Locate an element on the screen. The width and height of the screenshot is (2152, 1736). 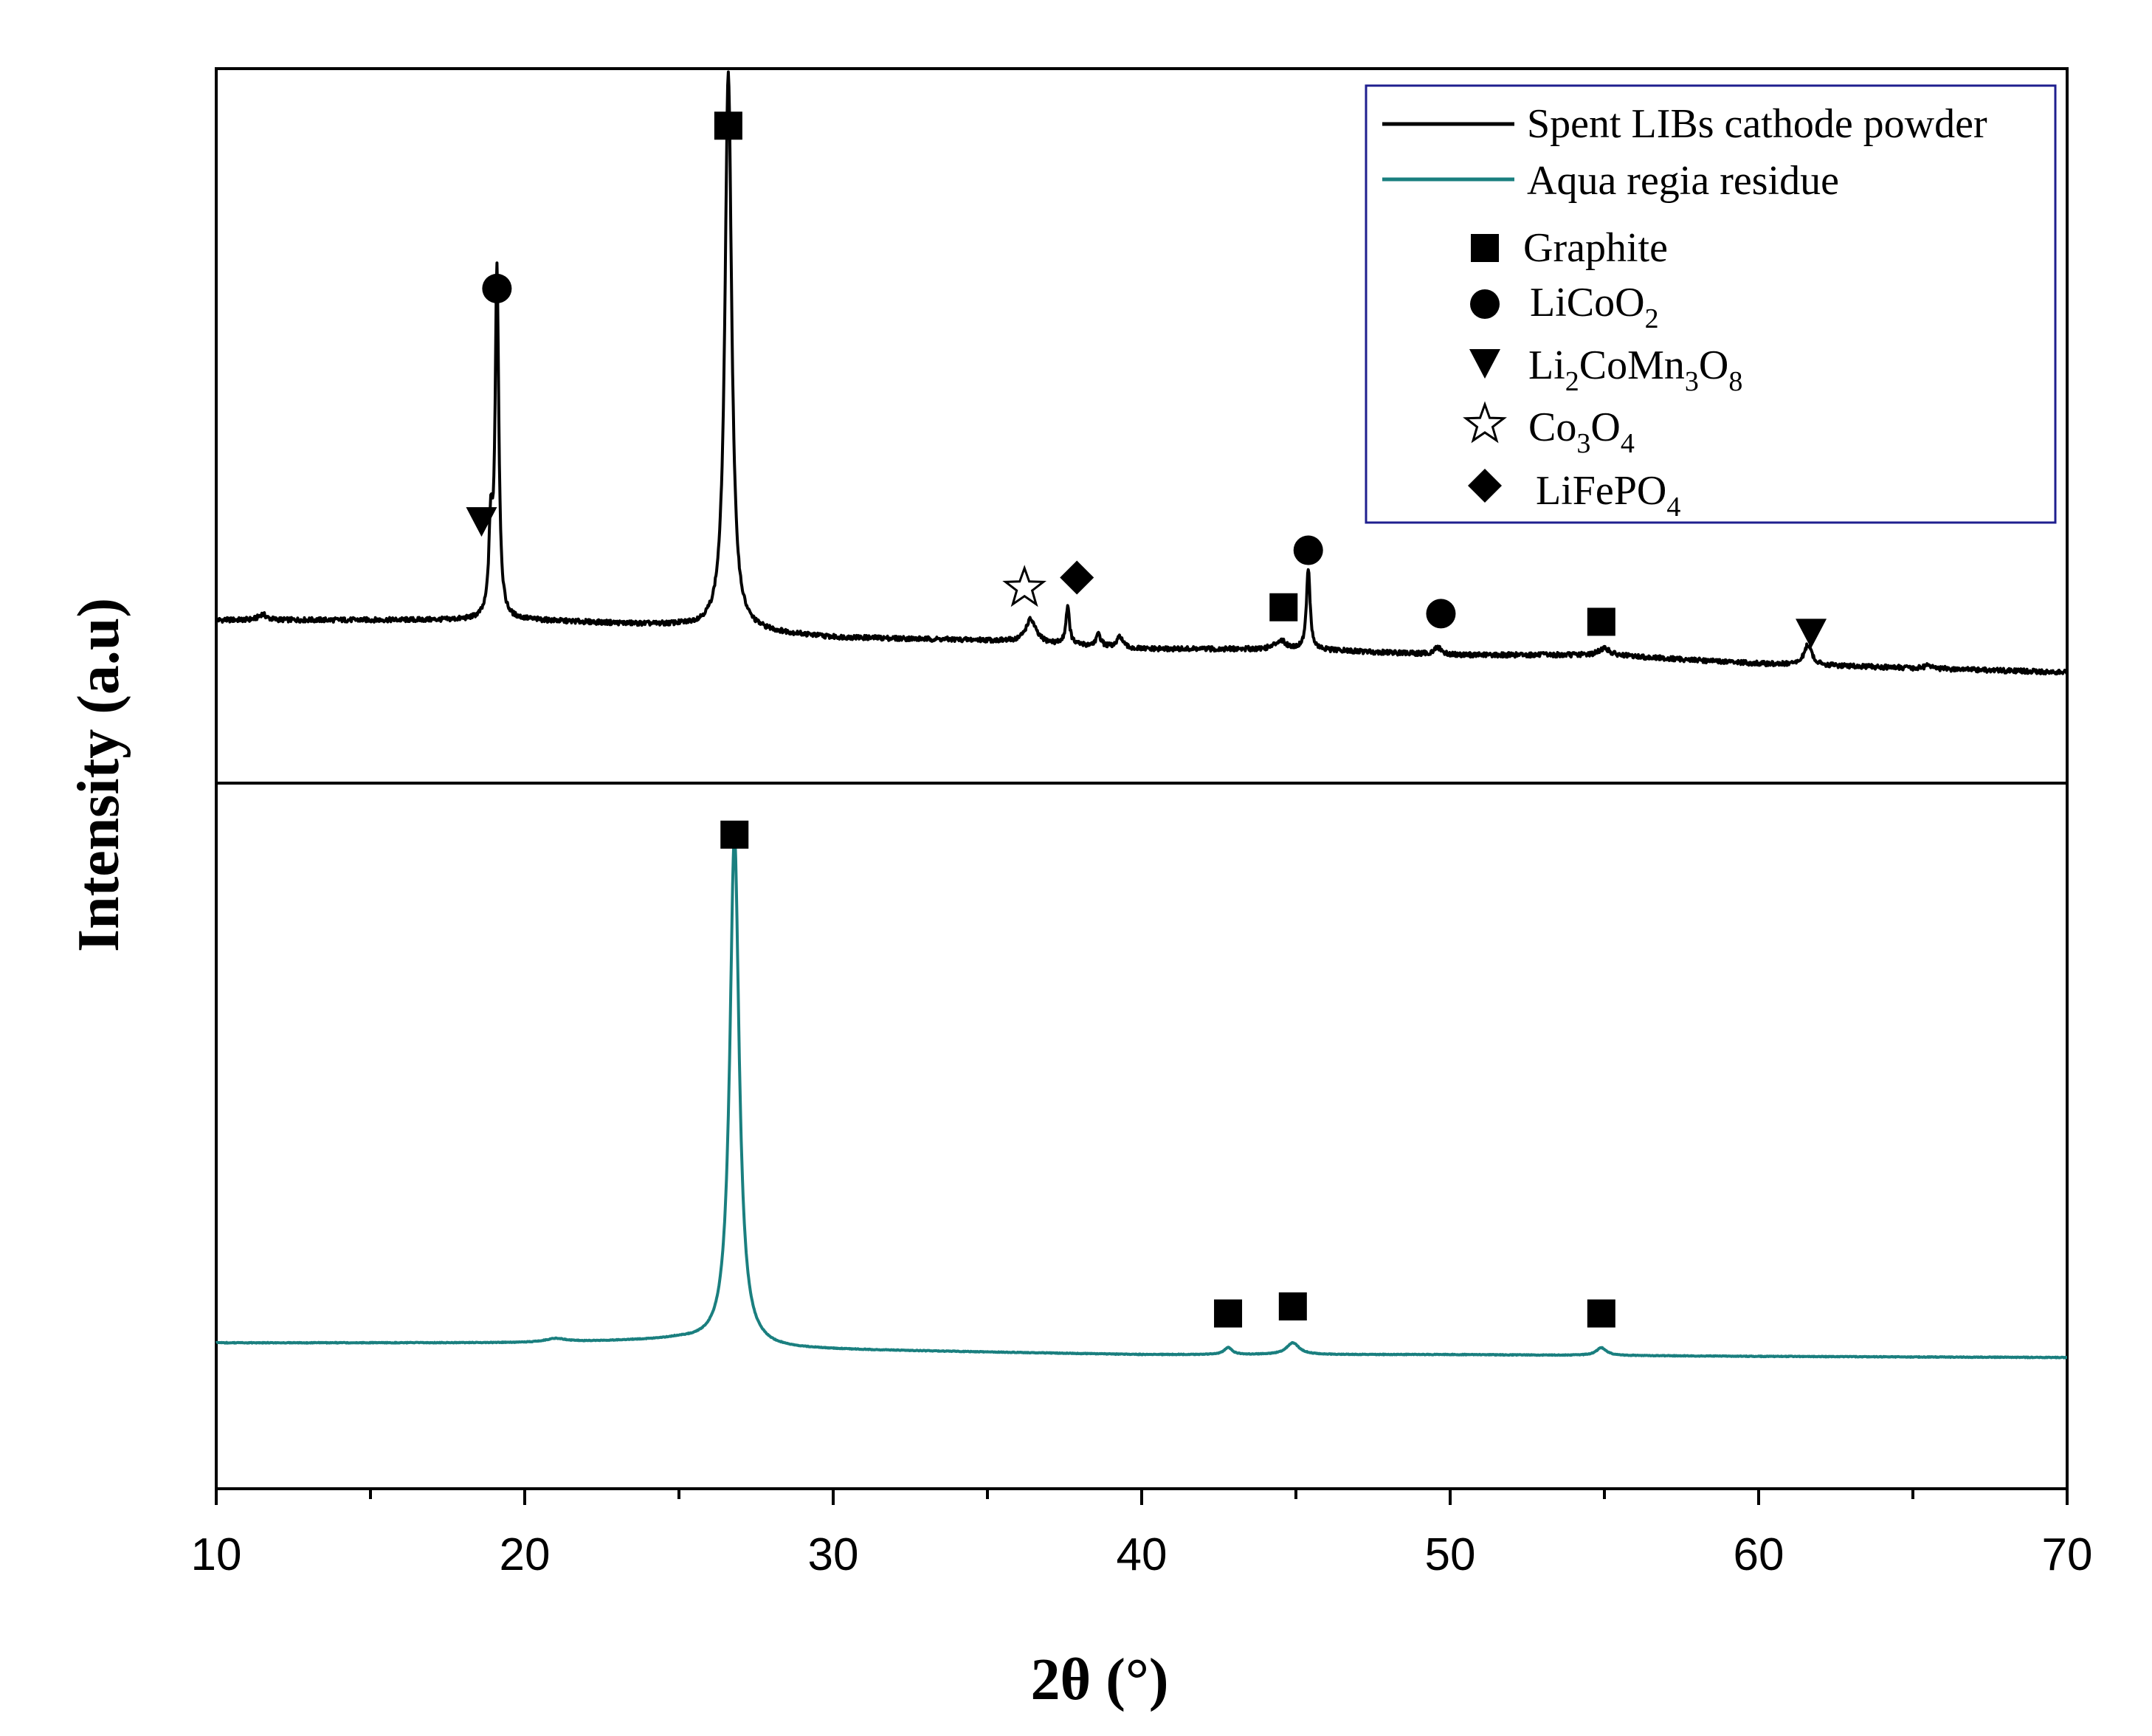
legend-marker-co3o4 is located at coordinates (1485, 422).